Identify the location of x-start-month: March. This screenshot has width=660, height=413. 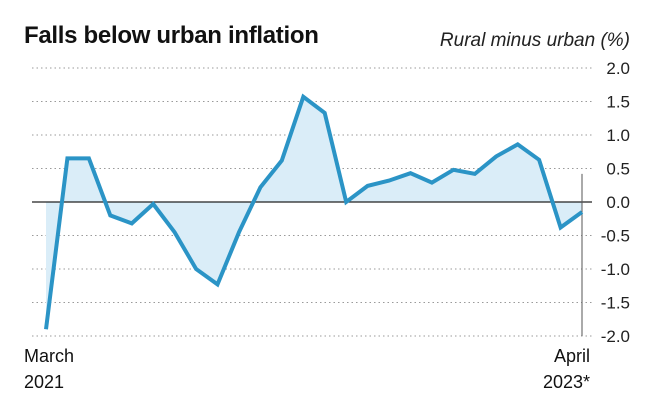
(49, 356).